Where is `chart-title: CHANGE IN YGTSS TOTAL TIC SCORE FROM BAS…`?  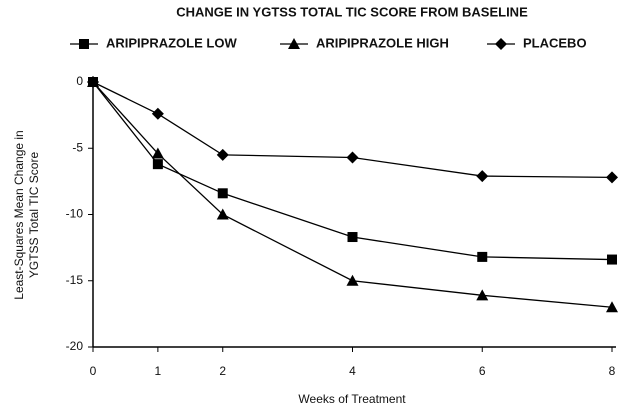
chart-title: CHANGE IN YGTSS TOTAL TIC SCORE FROM BAS… is located at coordinates (352, 11).